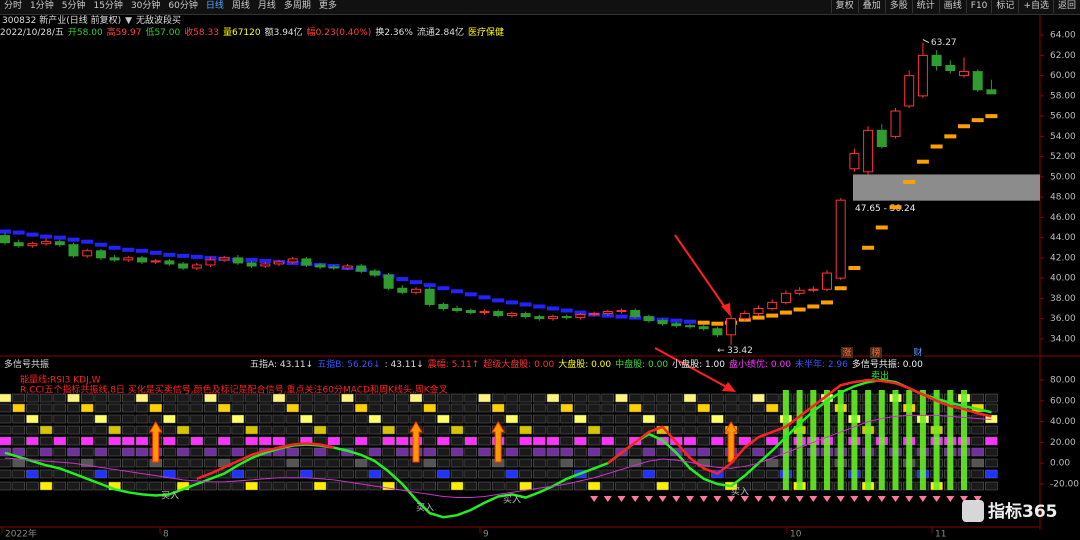 The image size is (1080, 540). What do you see at coordinates (699, 365) in the screenshot?
I see `readout: 小盘股: 1.00` at bounding box center [699, 365].